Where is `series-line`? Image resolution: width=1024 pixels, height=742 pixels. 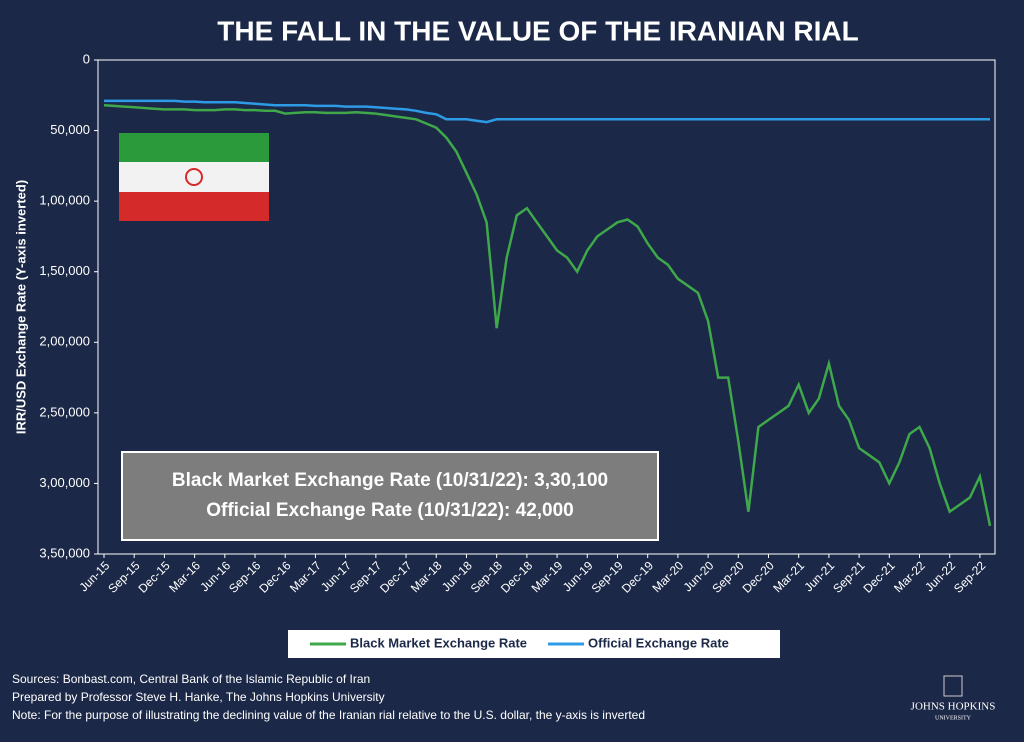 series-line is located at coordinates (547, 111).